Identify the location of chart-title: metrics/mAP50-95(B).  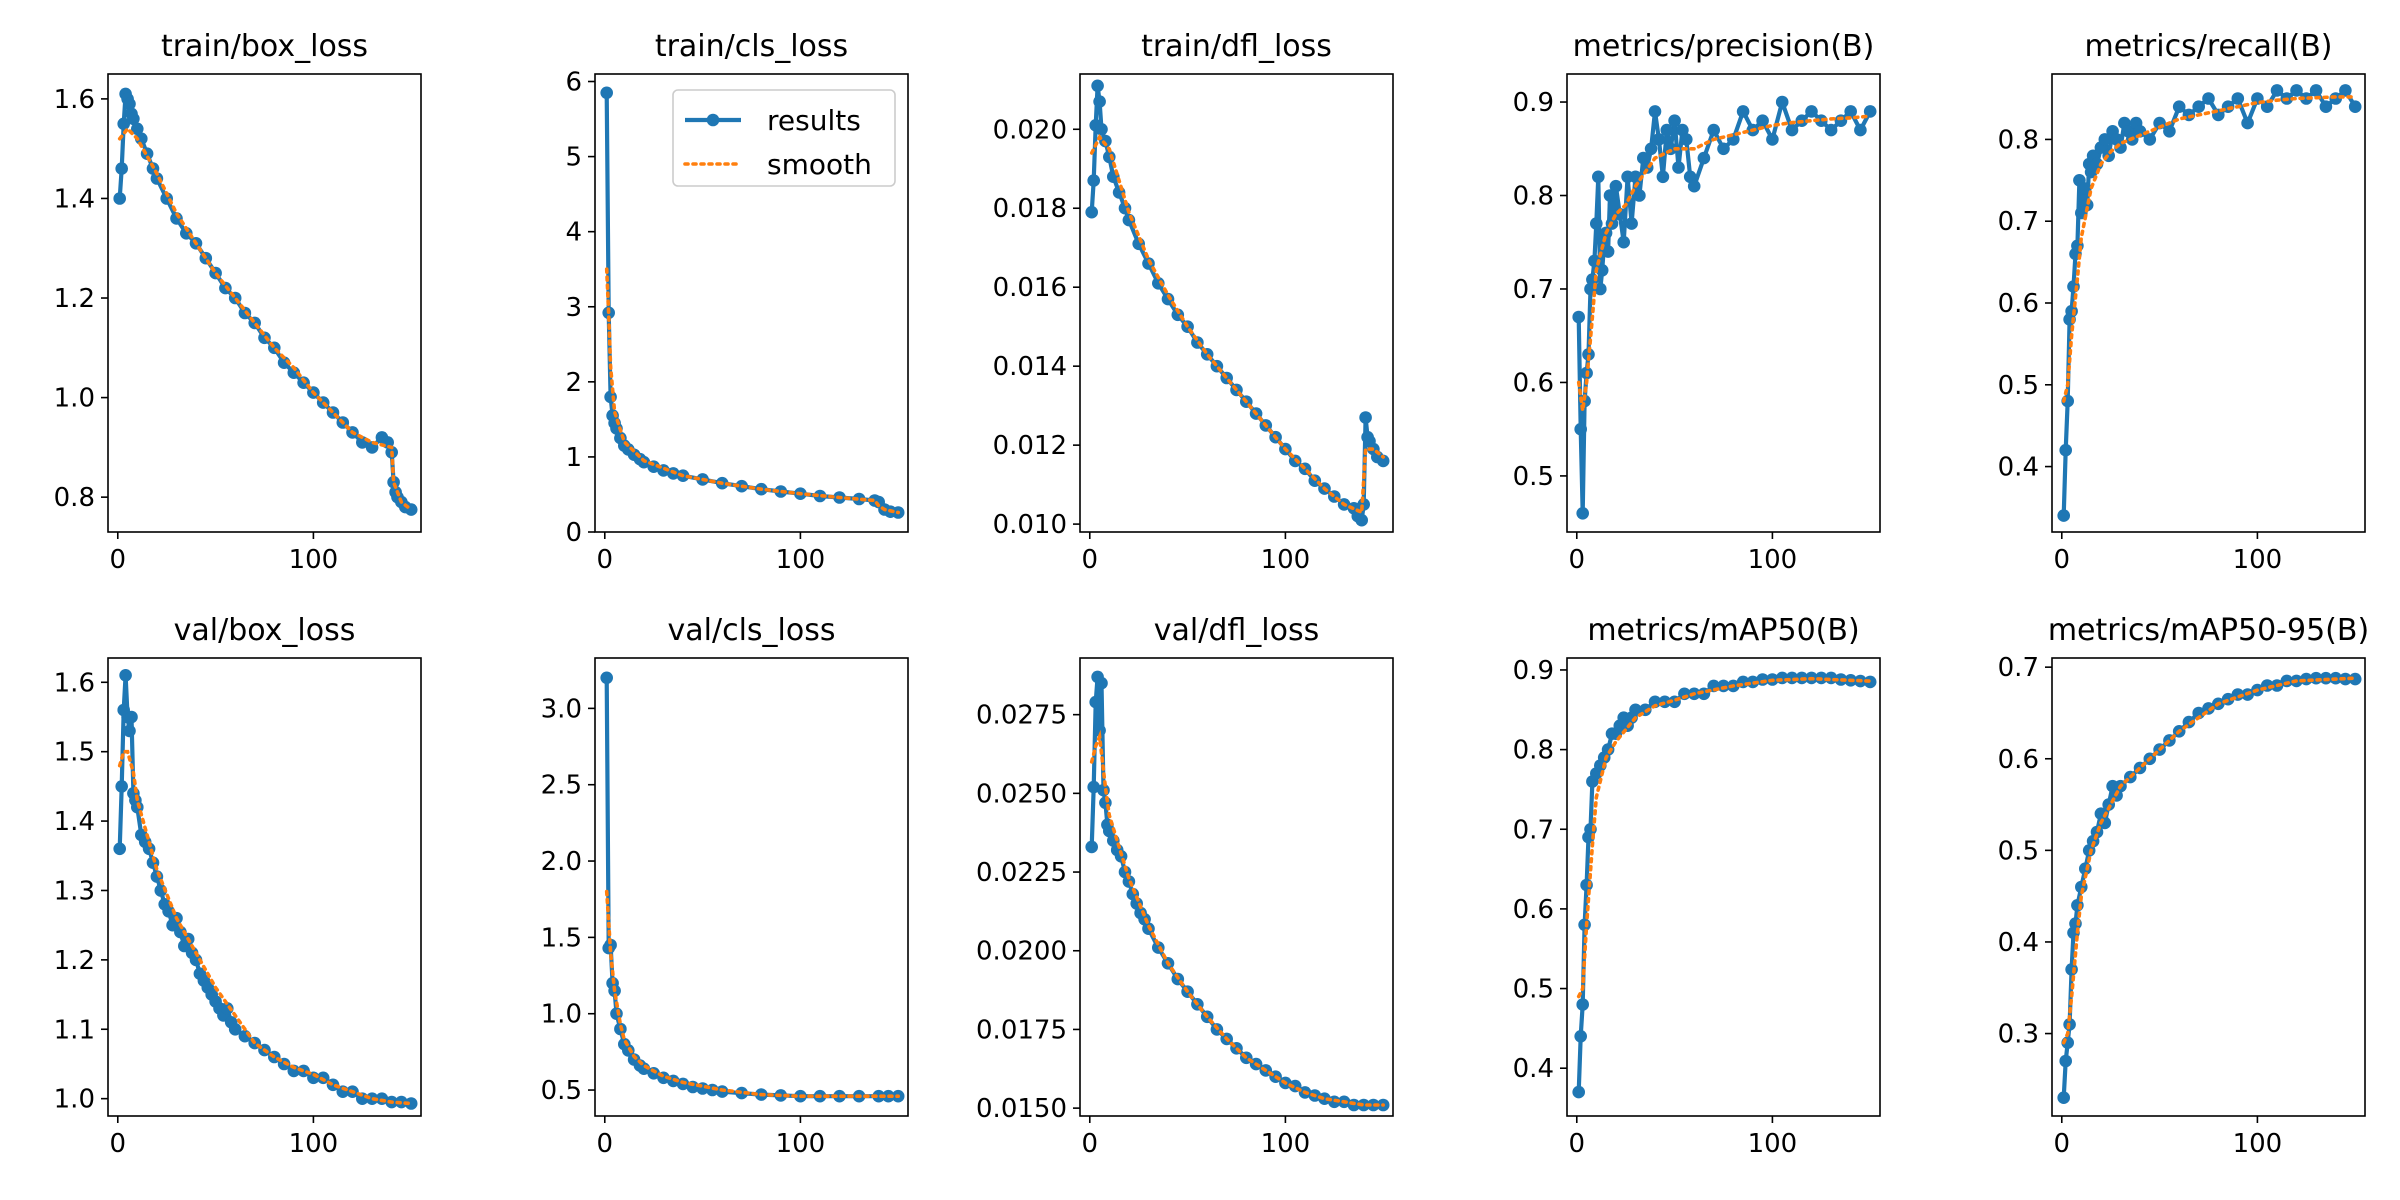
(2208, 630).